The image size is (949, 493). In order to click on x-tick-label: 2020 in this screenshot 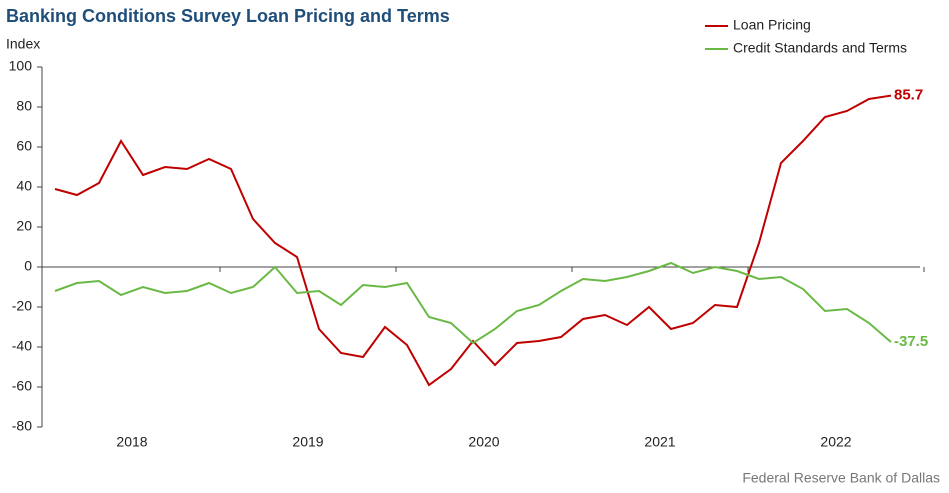, I will do `click(483, 442)`.